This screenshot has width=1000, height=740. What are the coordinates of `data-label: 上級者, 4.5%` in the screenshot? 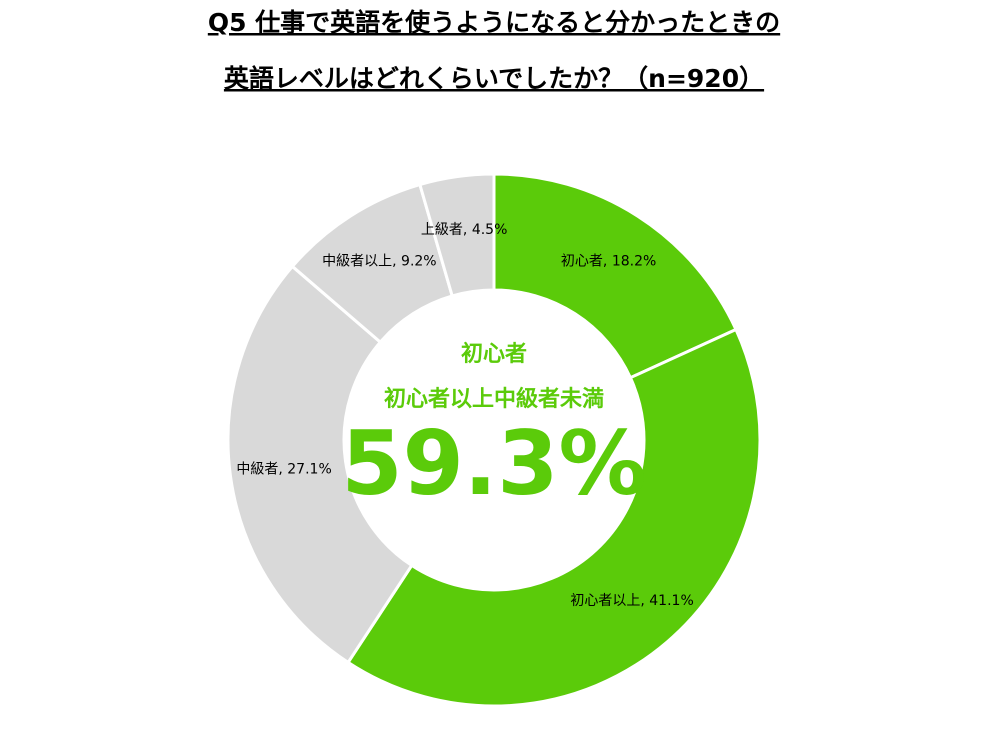 It's located at (464, 230).